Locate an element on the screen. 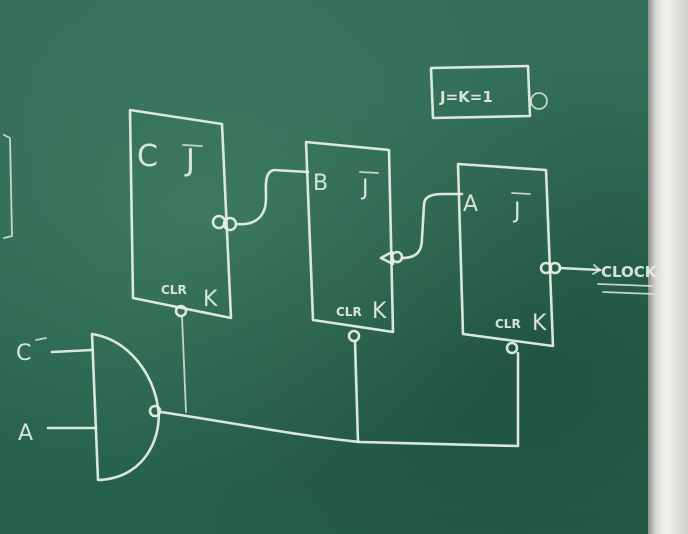 The width and height of the screenshot is (688, 534). flipflop-a: A J CLR K is located at coordinates (509, 258).